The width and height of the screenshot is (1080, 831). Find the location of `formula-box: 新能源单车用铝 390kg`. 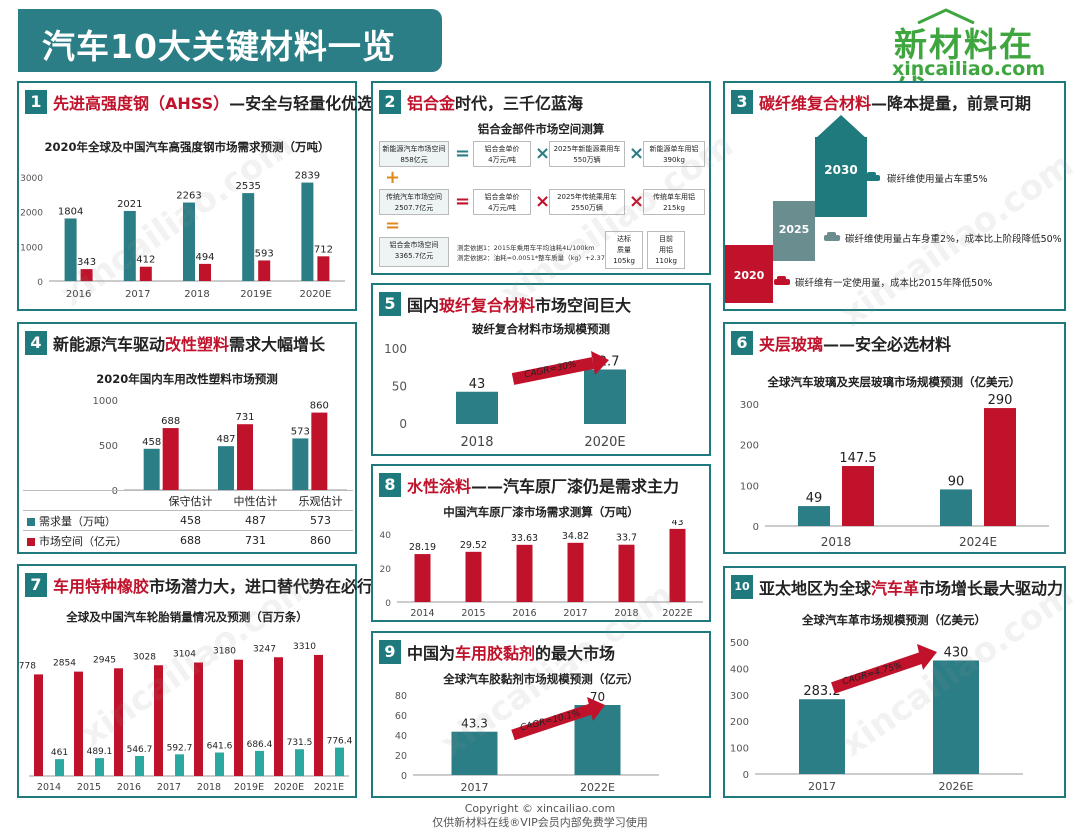

formula-box: 新能源单车用铝 390kg is located at coordinates (674, 154).